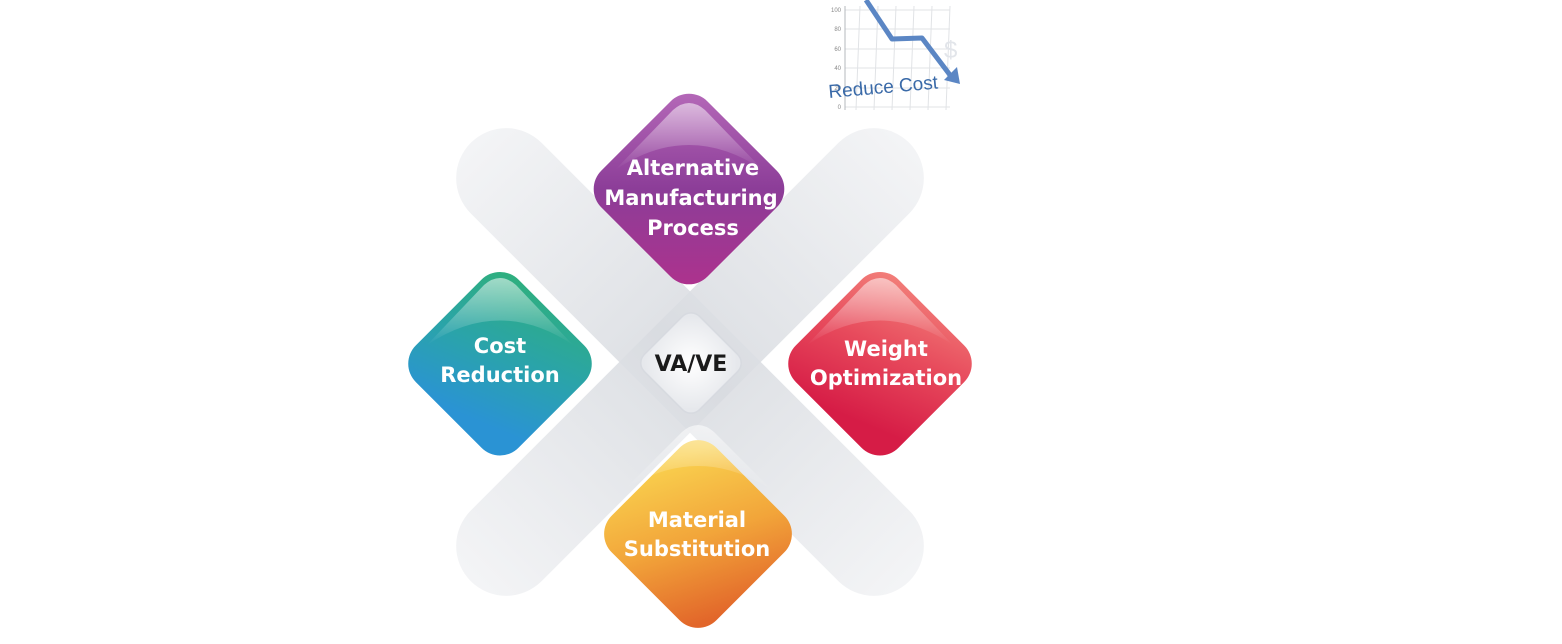 The height and width of the screenshot is (644, 1562). What do you see at coordinates (886, 349) in the screenshot?
I see `diamond-right-line-1: Weight` at bounding box center [886, 349].